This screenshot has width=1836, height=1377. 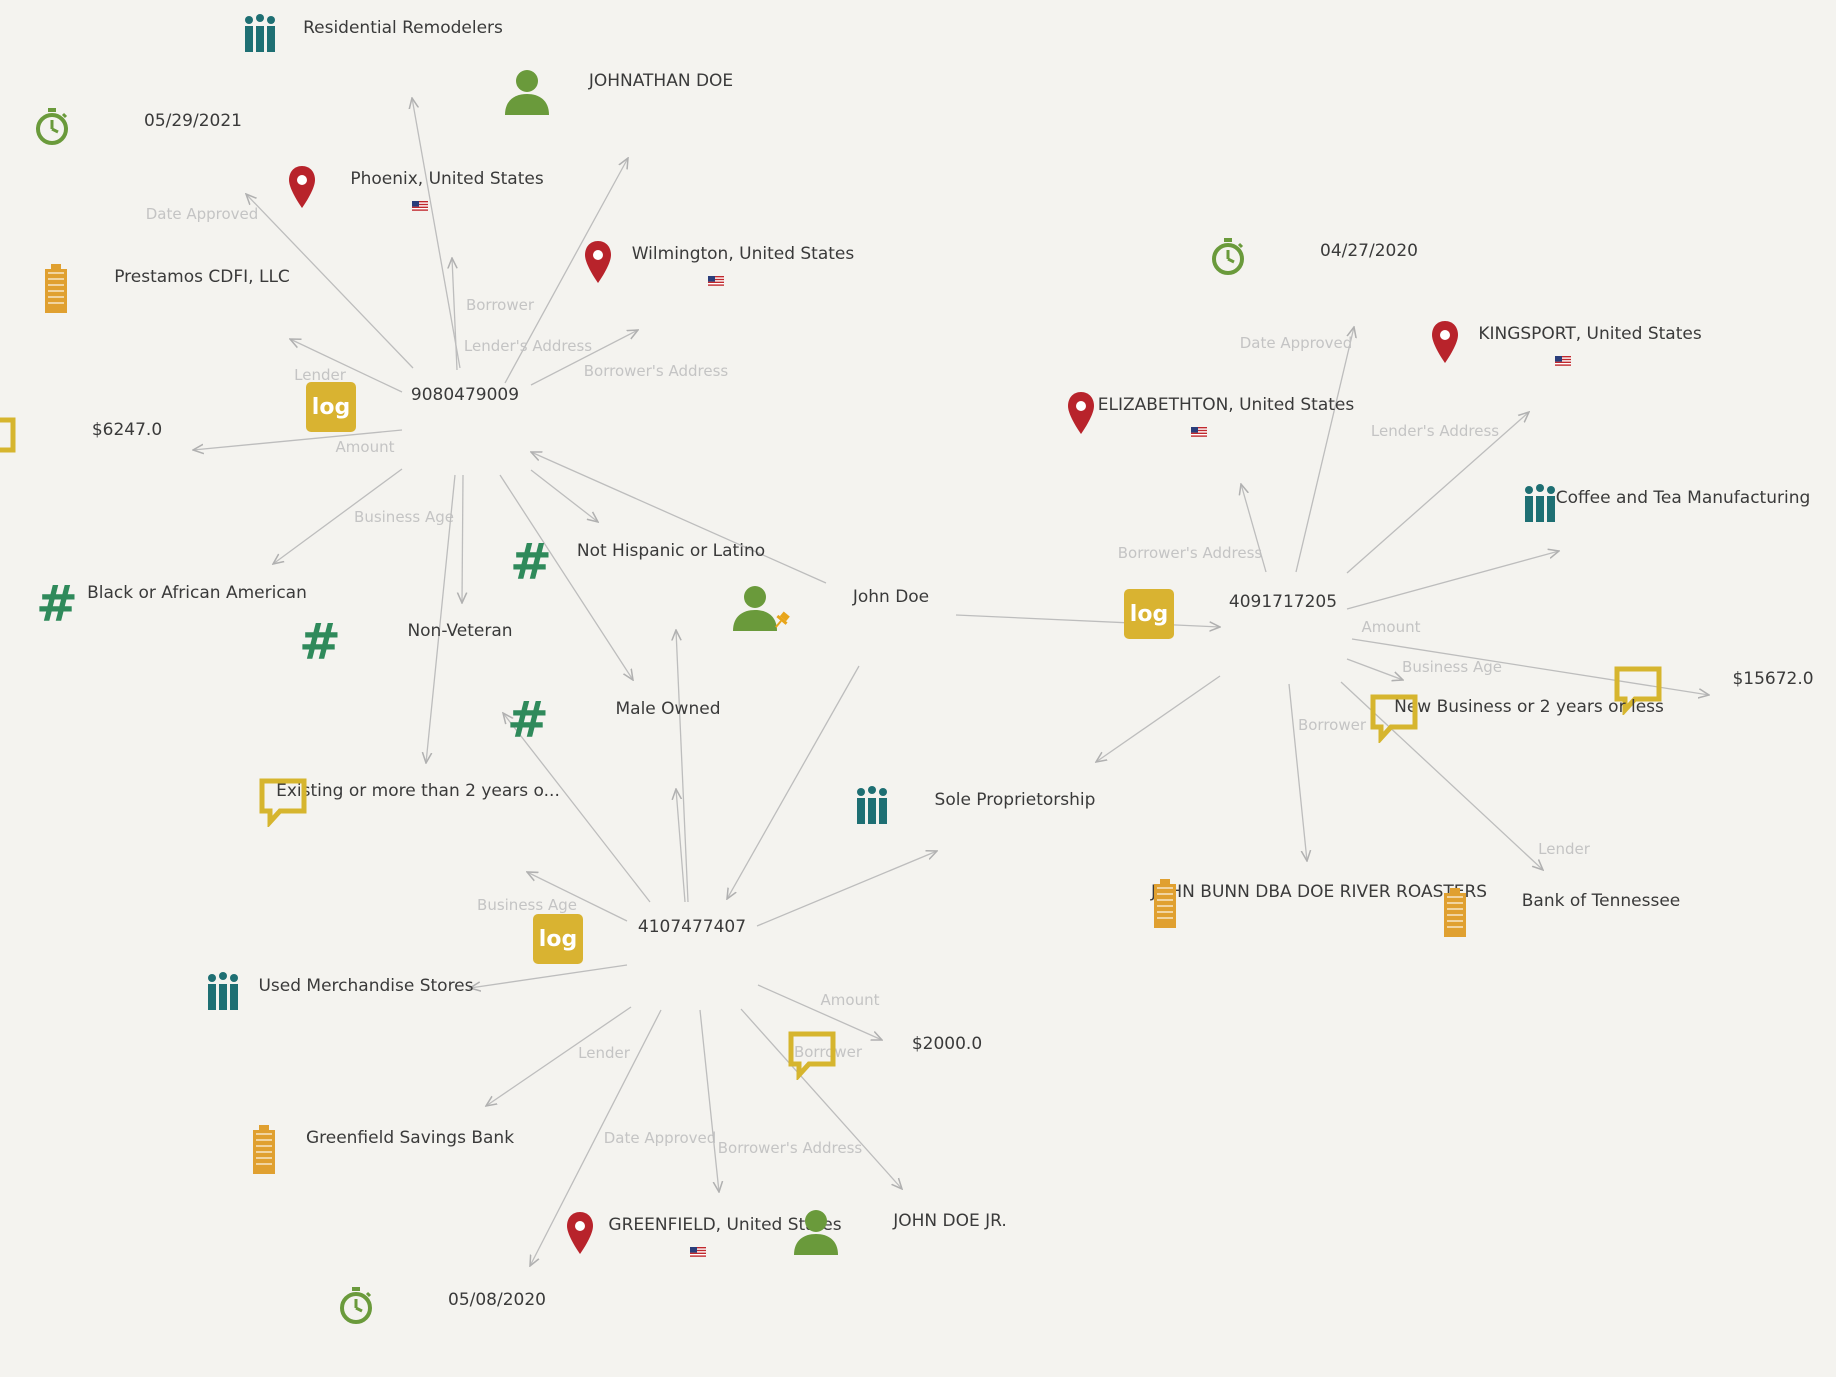 I want to click on node-d2: 04/27/2020, so click(x=1369, y=256).